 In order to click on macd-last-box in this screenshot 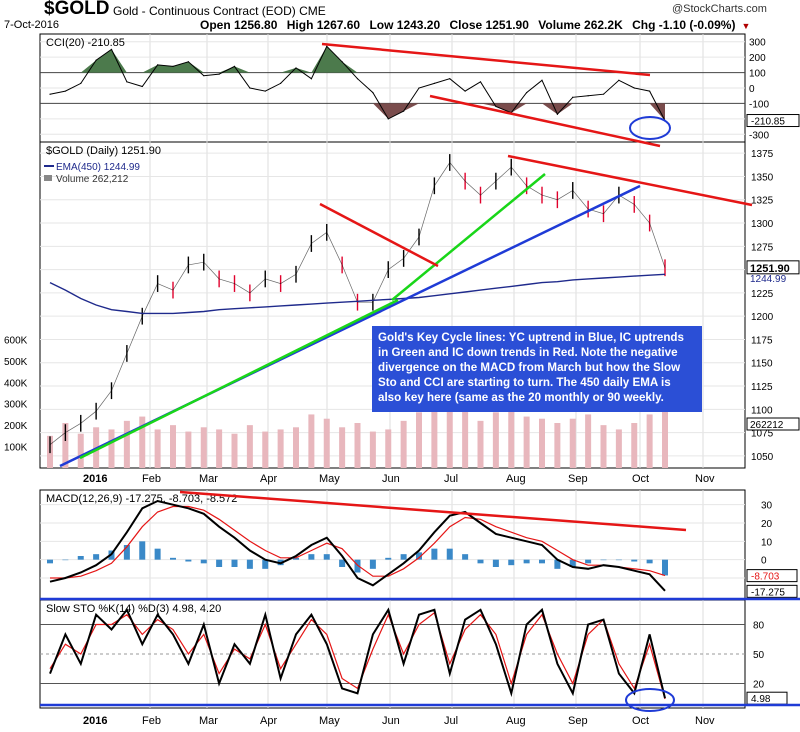, I will do `click(772, 591)`.